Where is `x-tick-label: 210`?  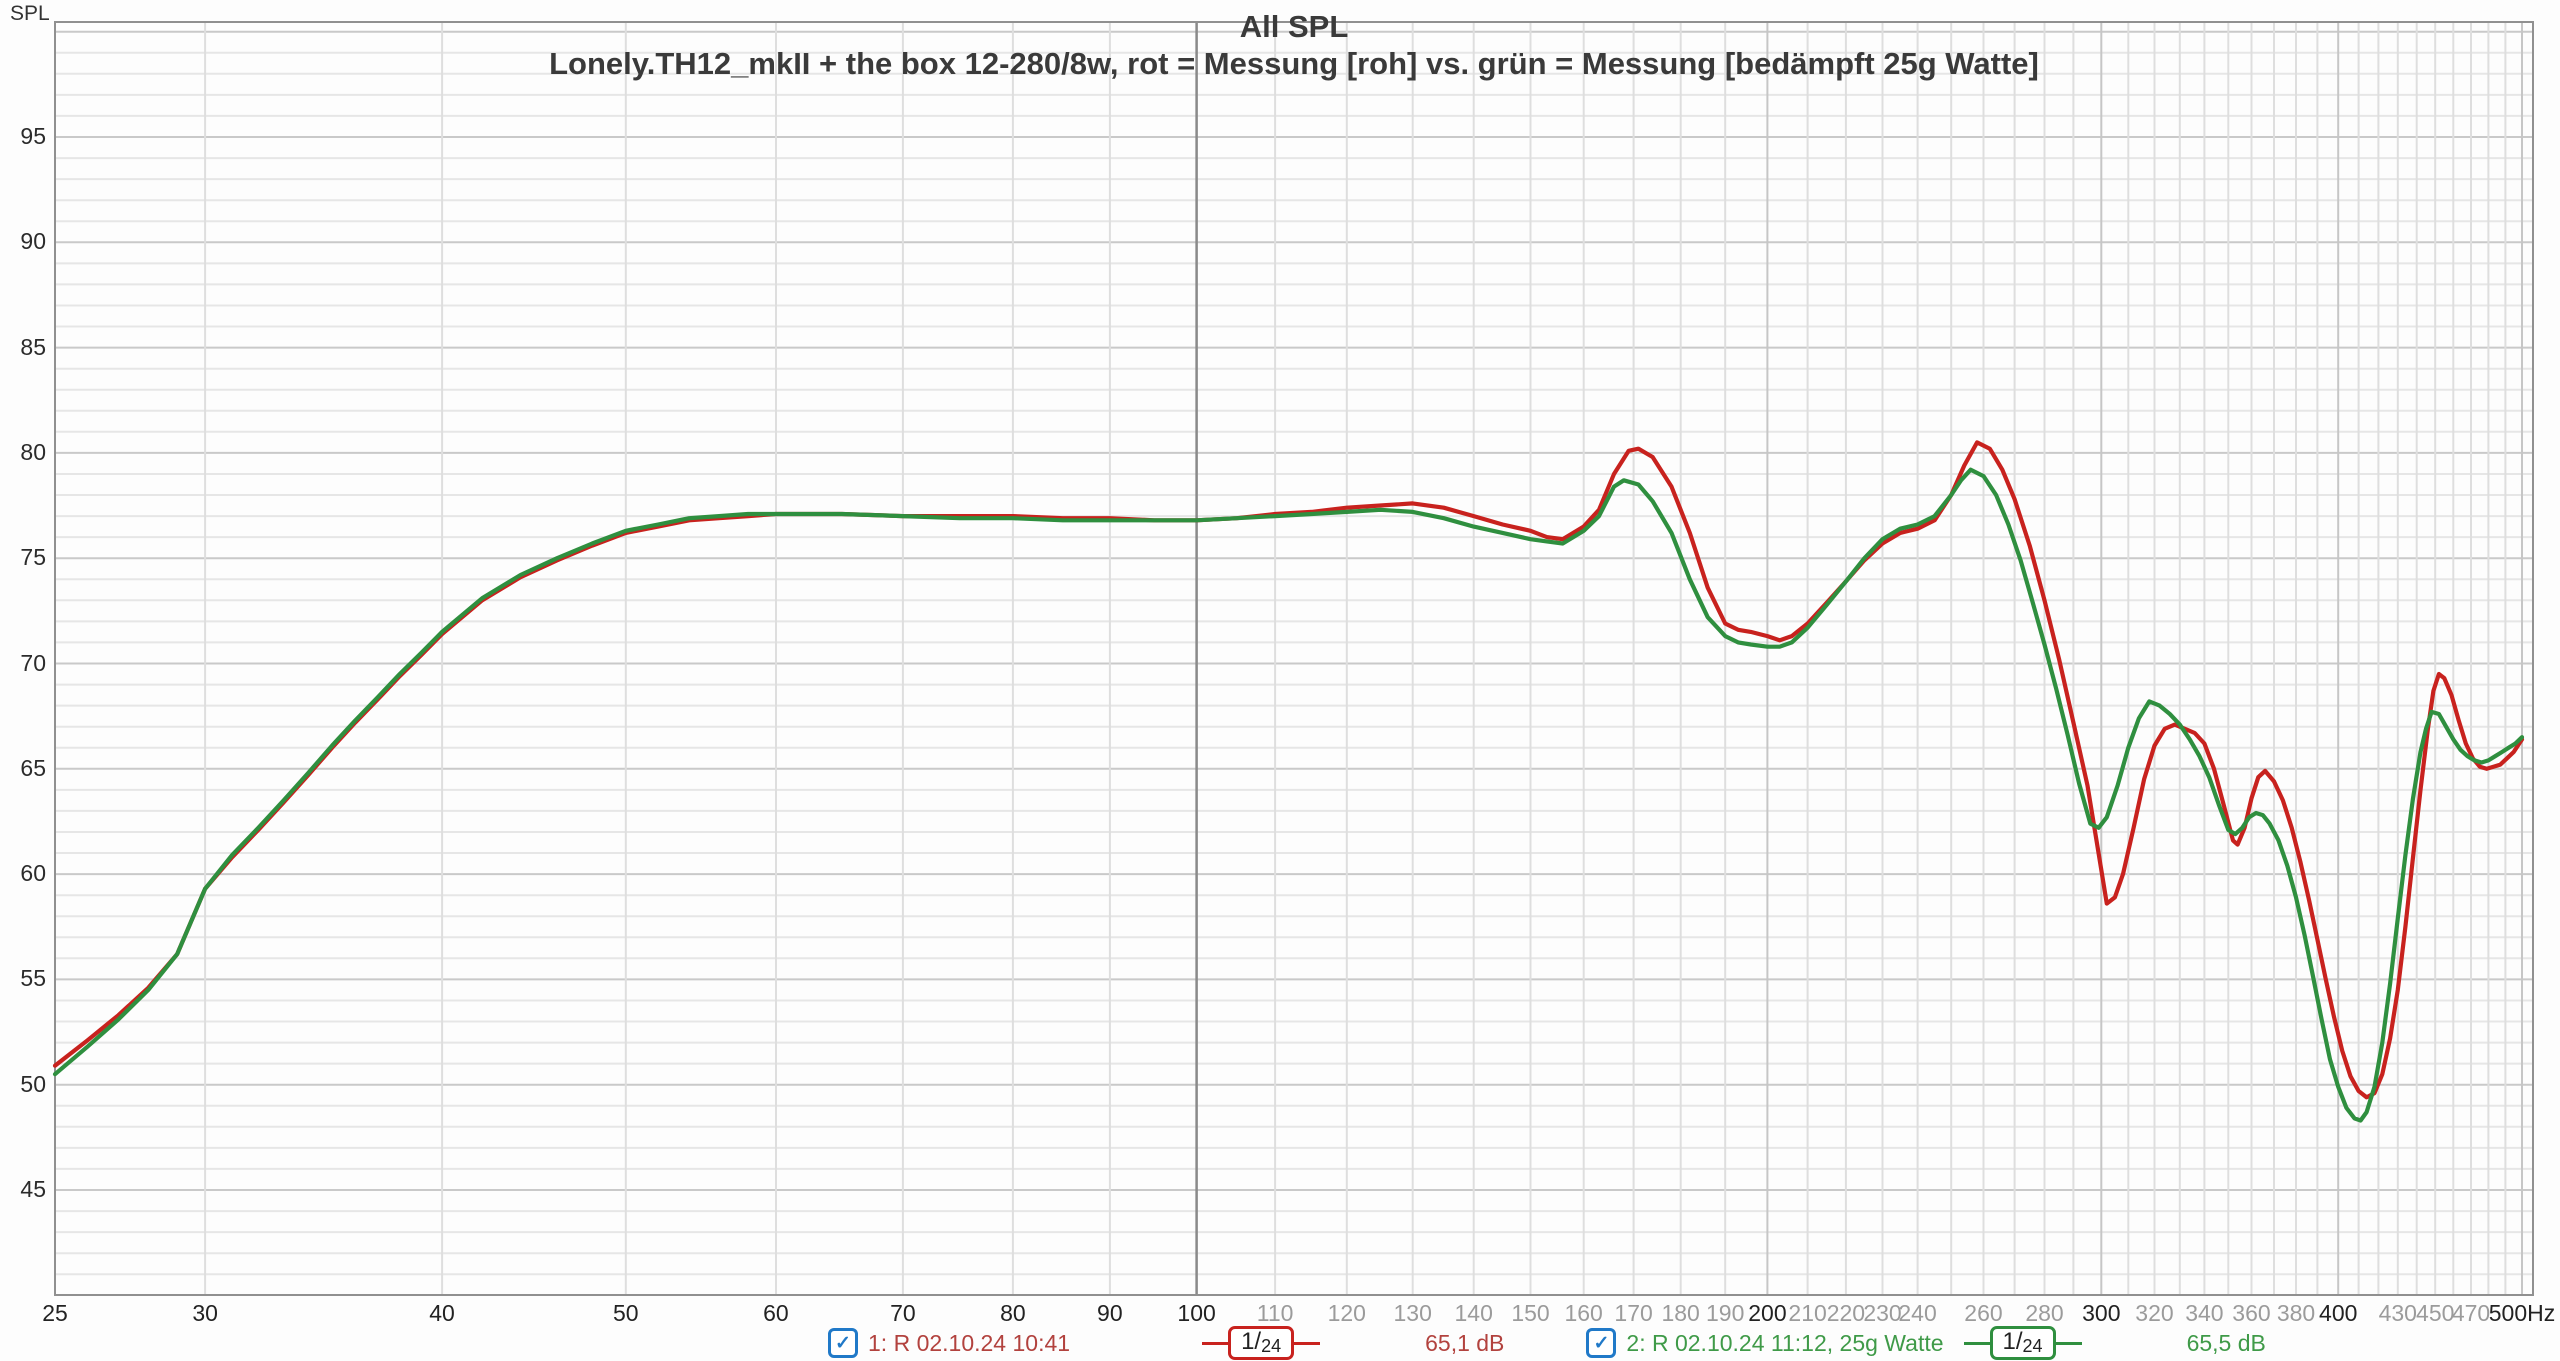
x-tick-label: 210 is located at coordinates (1807, 1313).